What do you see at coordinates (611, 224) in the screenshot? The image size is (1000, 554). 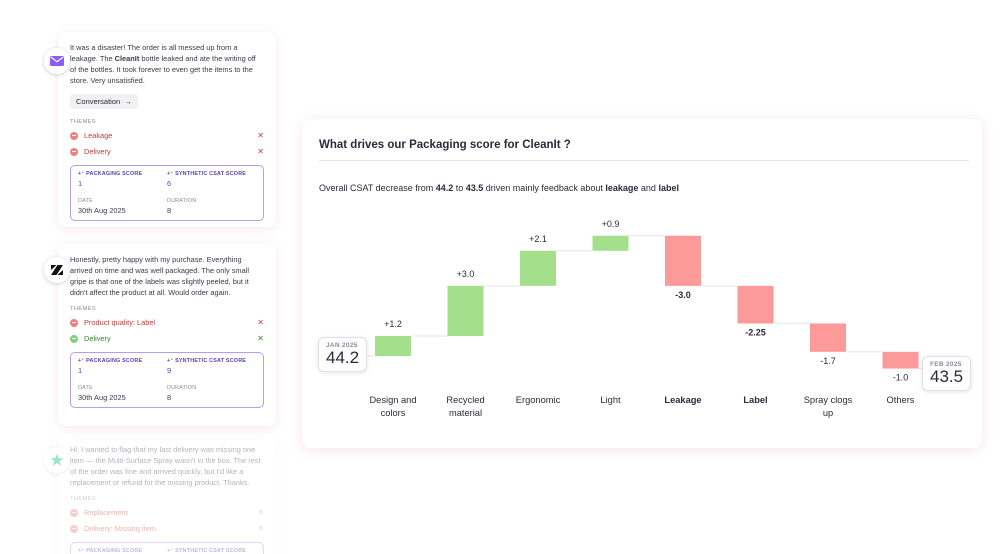 I see `data-label: +0.9` at bounding box center [611, 224].